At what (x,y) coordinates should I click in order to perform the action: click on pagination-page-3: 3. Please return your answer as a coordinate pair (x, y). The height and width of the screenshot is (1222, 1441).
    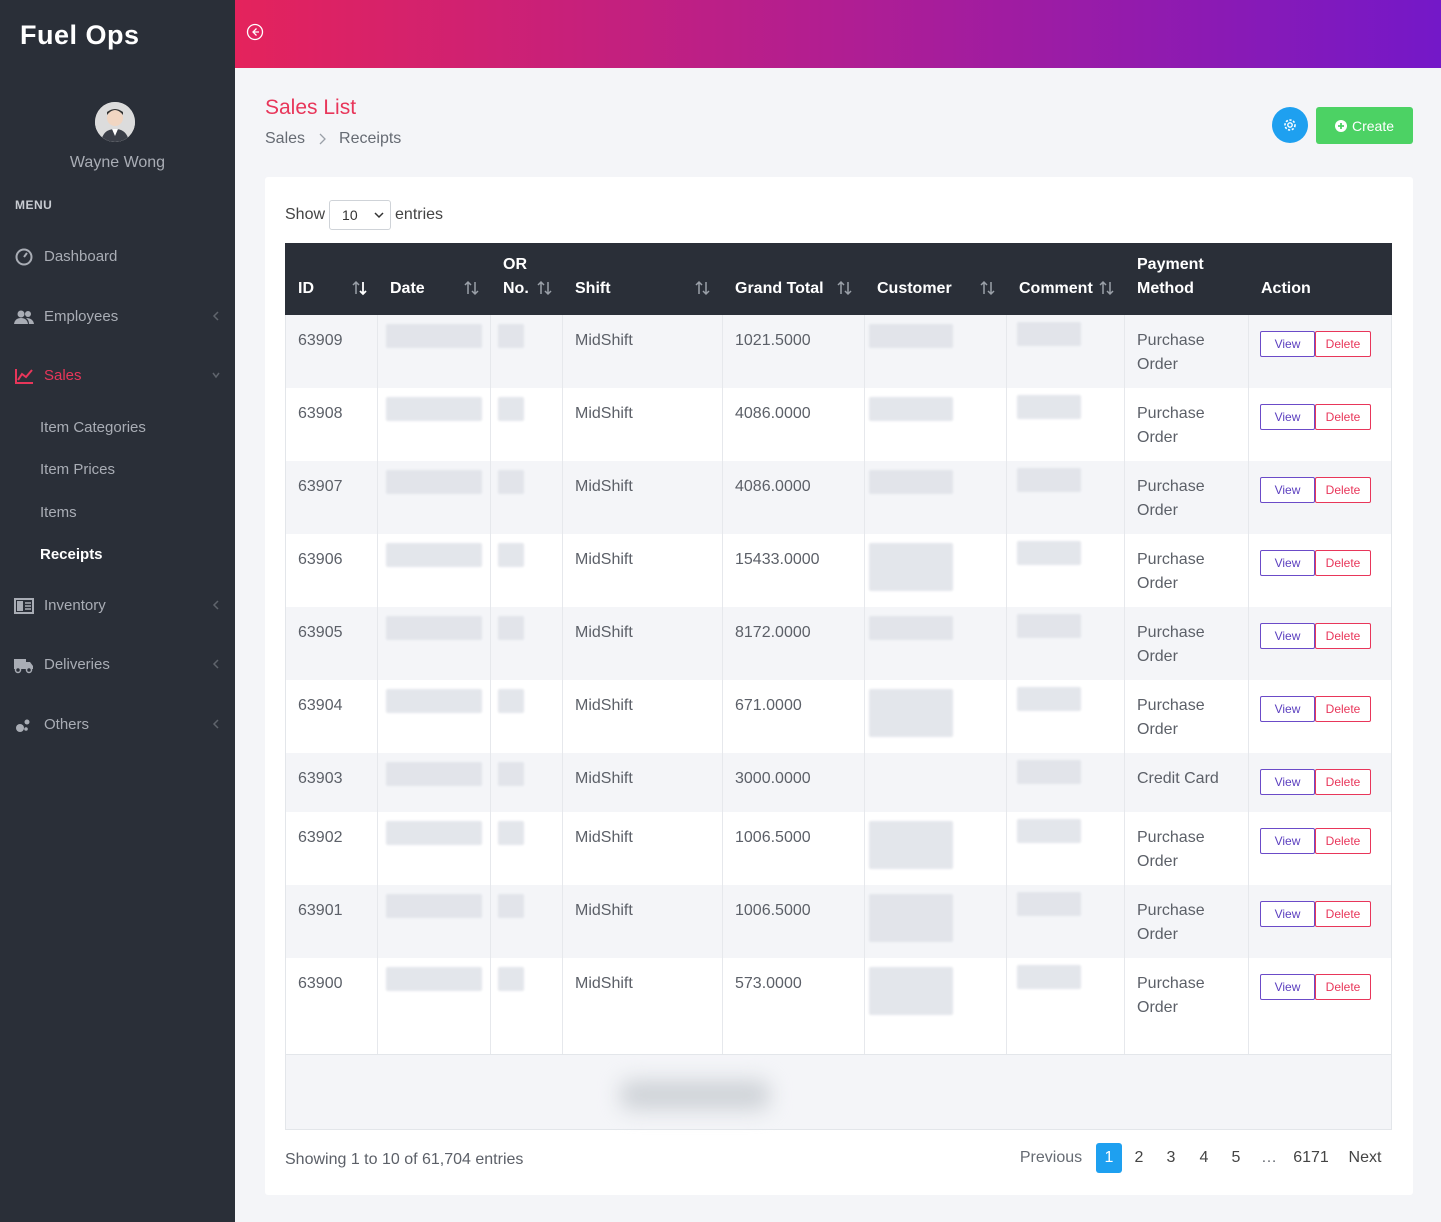
    Looking at the image, I should click on (1171, 1157).